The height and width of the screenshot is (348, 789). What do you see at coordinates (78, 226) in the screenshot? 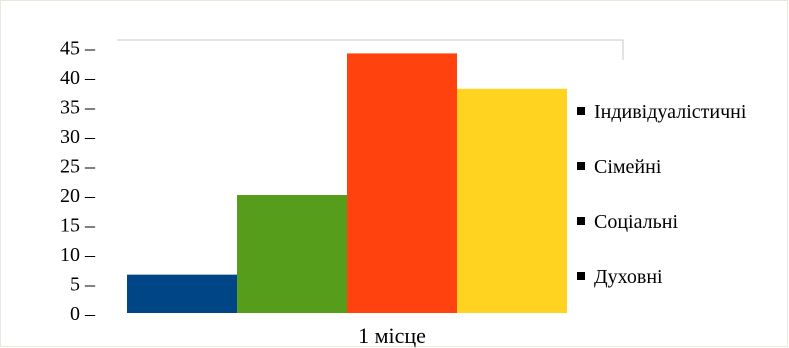
I see `y-tick-label: 15 –` at bounding box center [78, 226].